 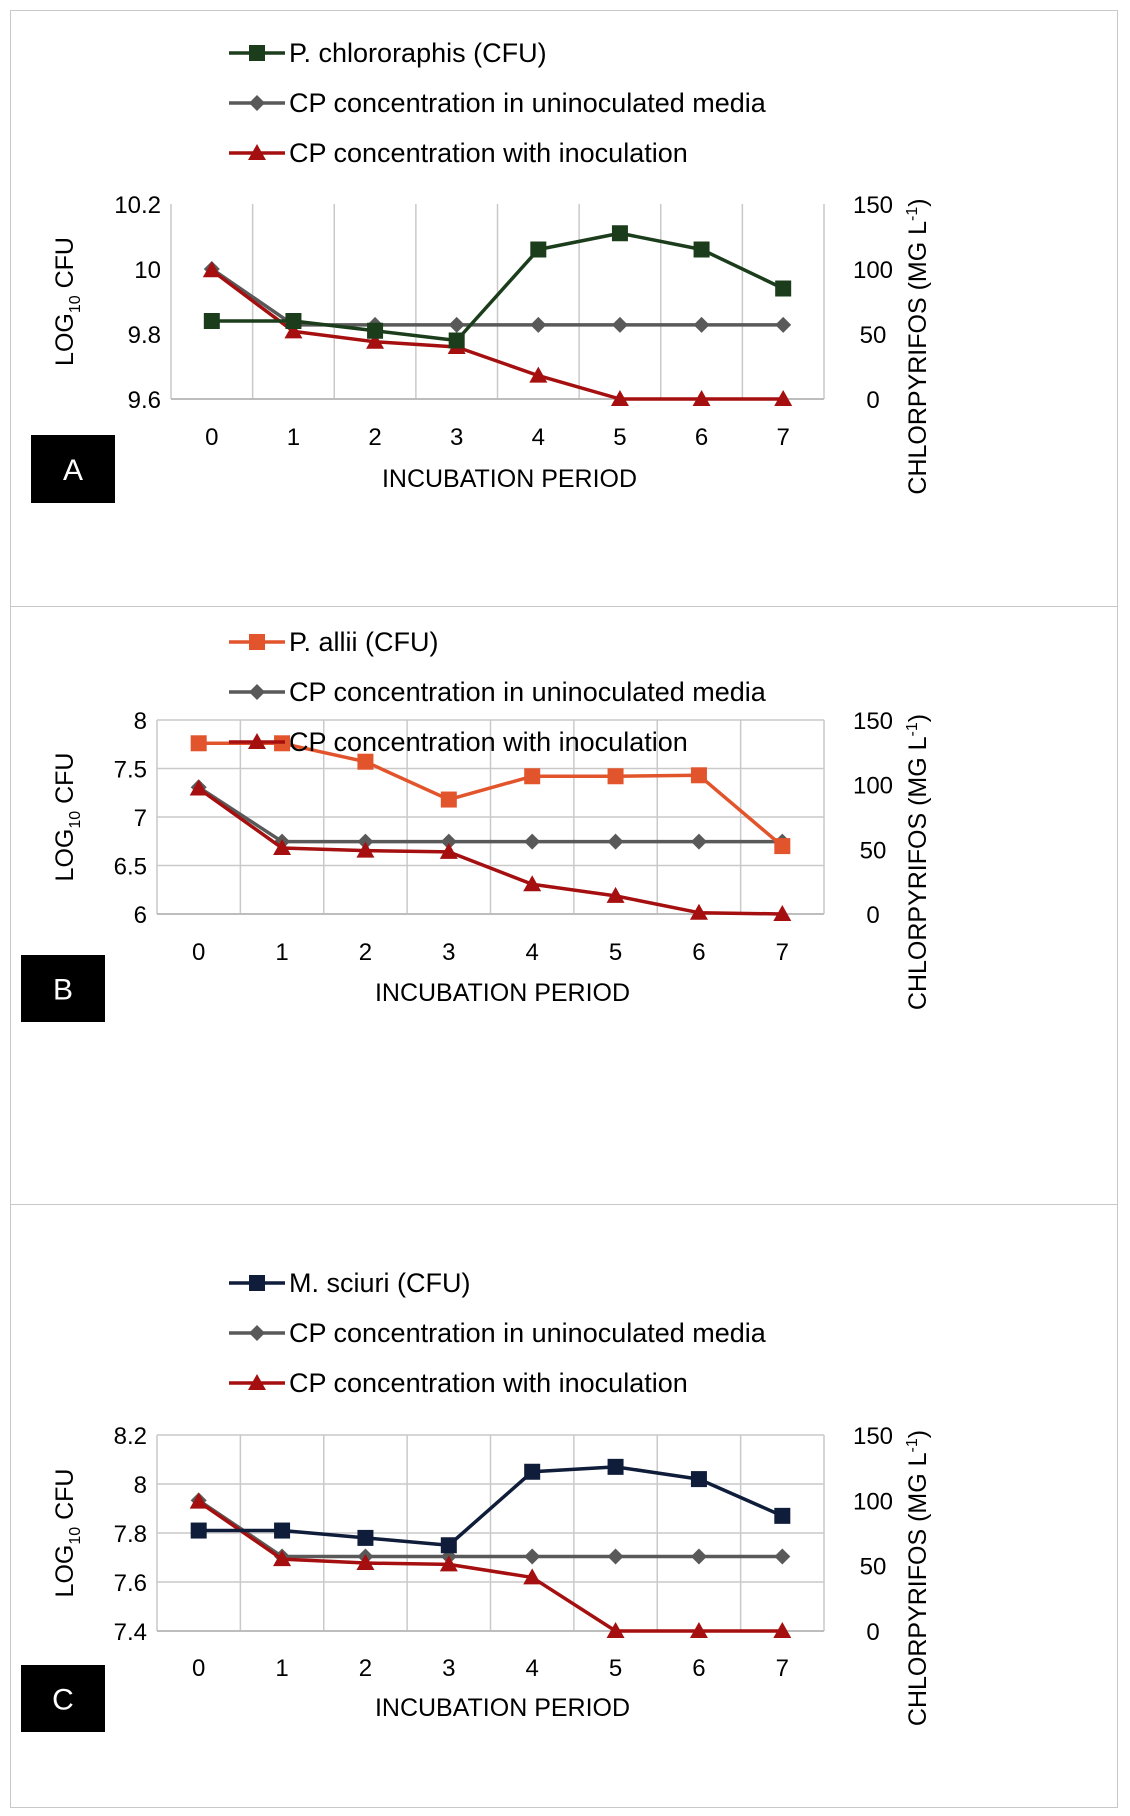 I want to click on panel-label: A, so click(x=73, y=470).